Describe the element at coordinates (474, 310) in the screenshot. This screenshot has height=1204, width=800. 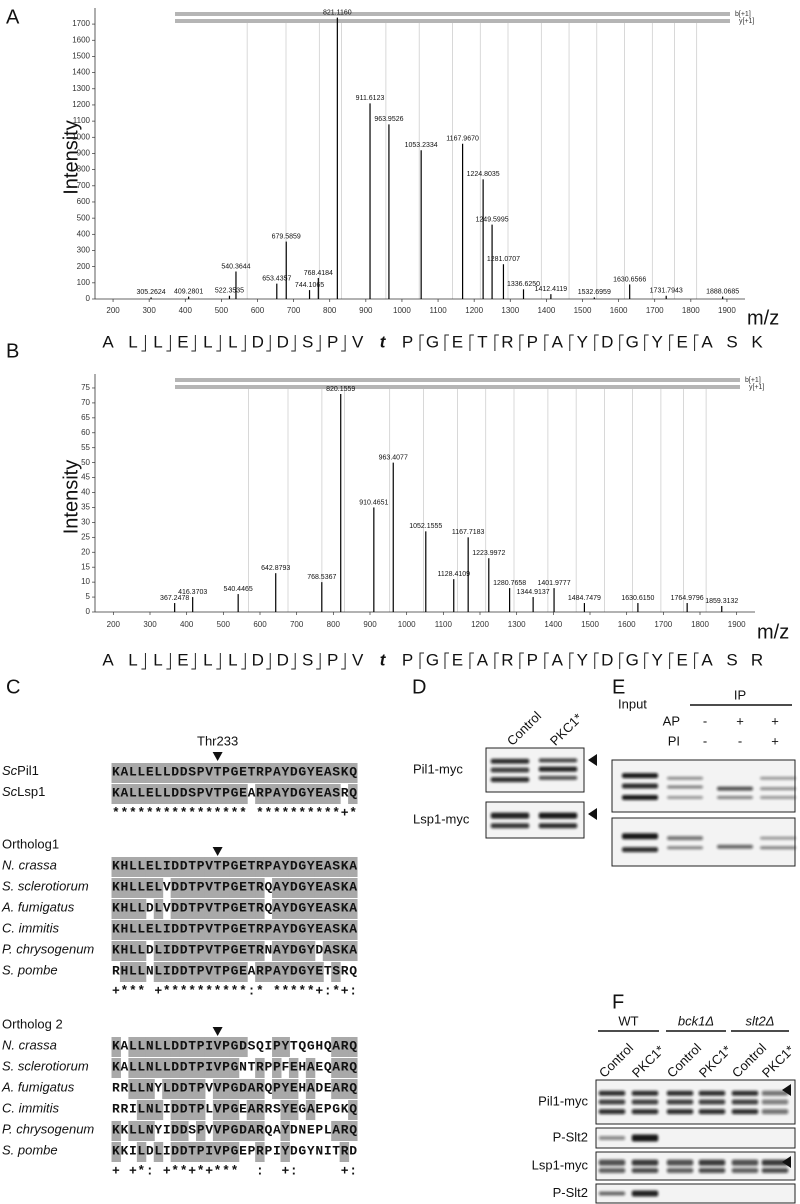
I see `x-tick-label: 1200` at that location.